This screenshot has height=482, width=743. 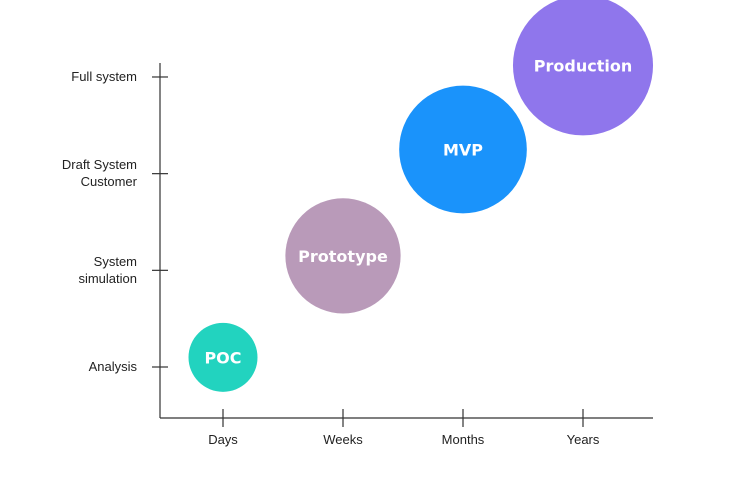 What do you see at coordinates (104, 76) in the screenshot?
I see `y-tick-label: Full system` at bounding box center [104, 76].